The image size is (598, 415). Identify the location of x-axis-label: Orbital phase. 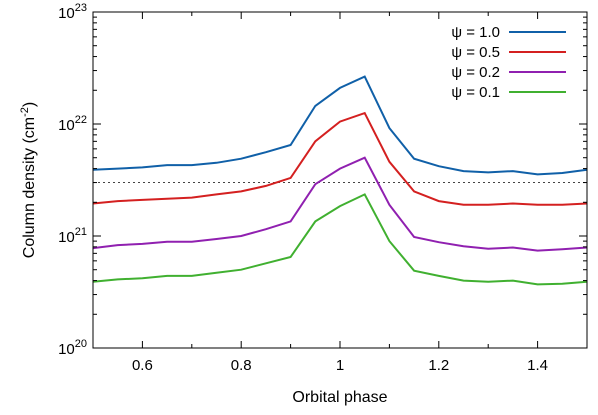
(339, 397).